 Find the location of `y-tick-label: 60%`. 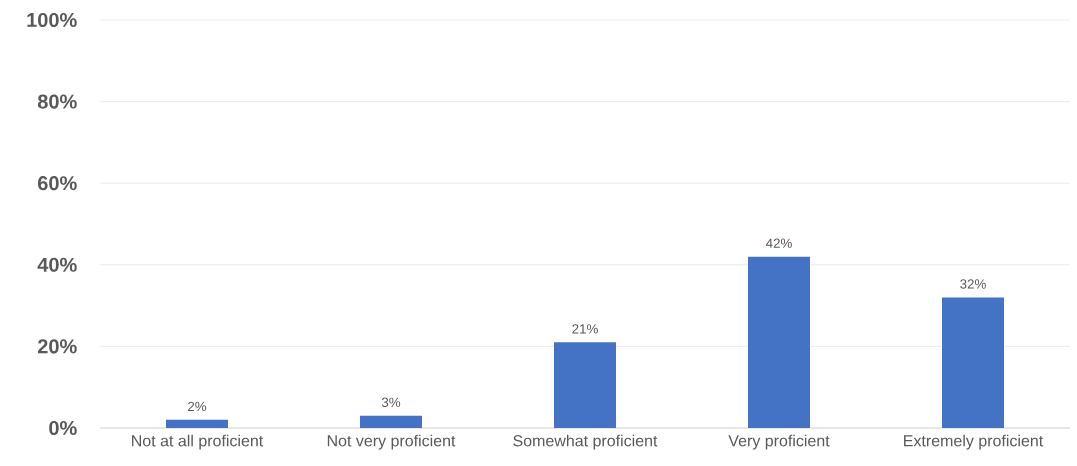

y-tick-label: 60% is located at coordinates (57, 183).